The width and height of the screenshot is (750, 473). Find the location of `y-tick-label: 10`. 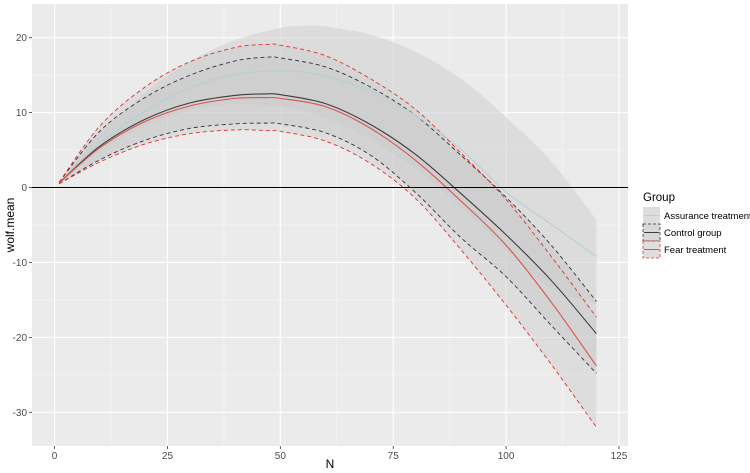

y-tick-label: 10 is located at coordinates (22, 113).